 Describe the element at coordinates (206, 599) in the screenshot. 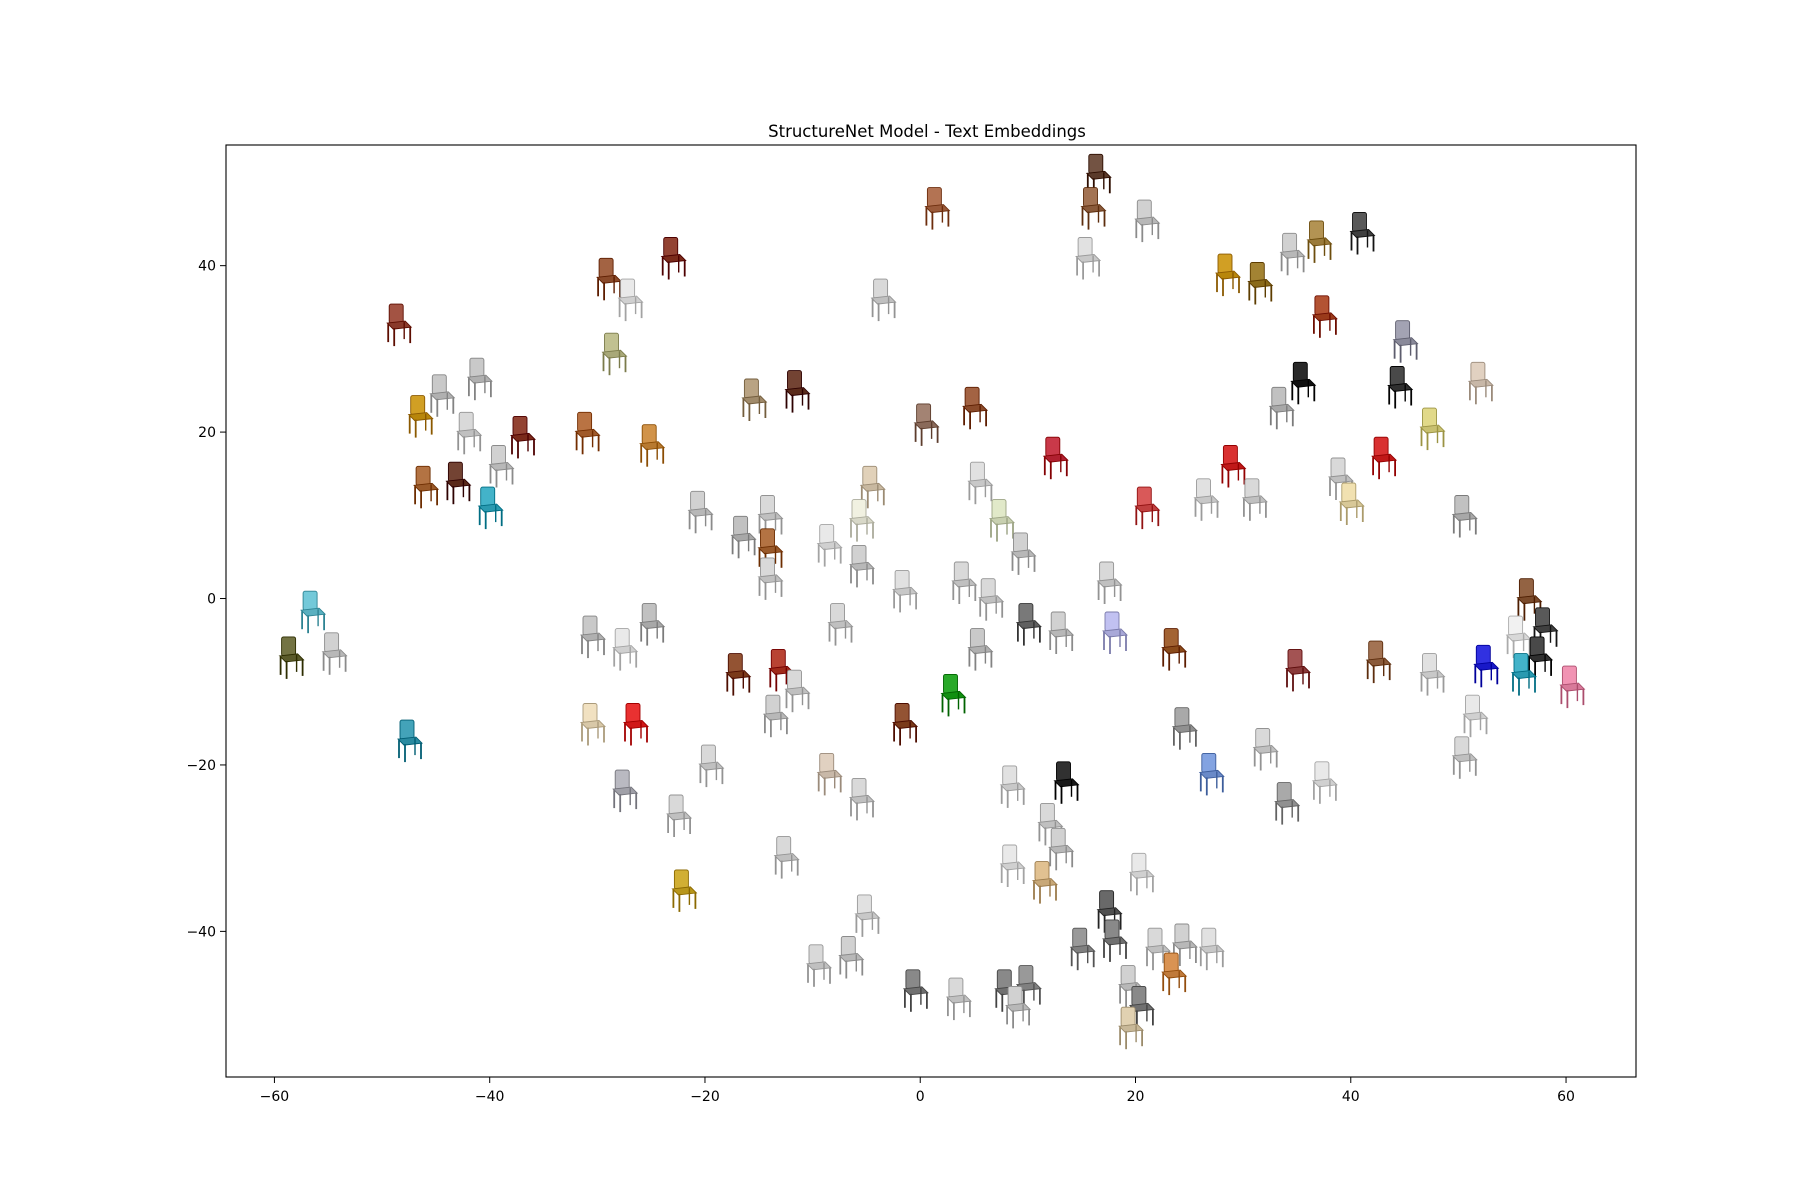

I see `y-axis: −40 −20 0 20 40` at that location.